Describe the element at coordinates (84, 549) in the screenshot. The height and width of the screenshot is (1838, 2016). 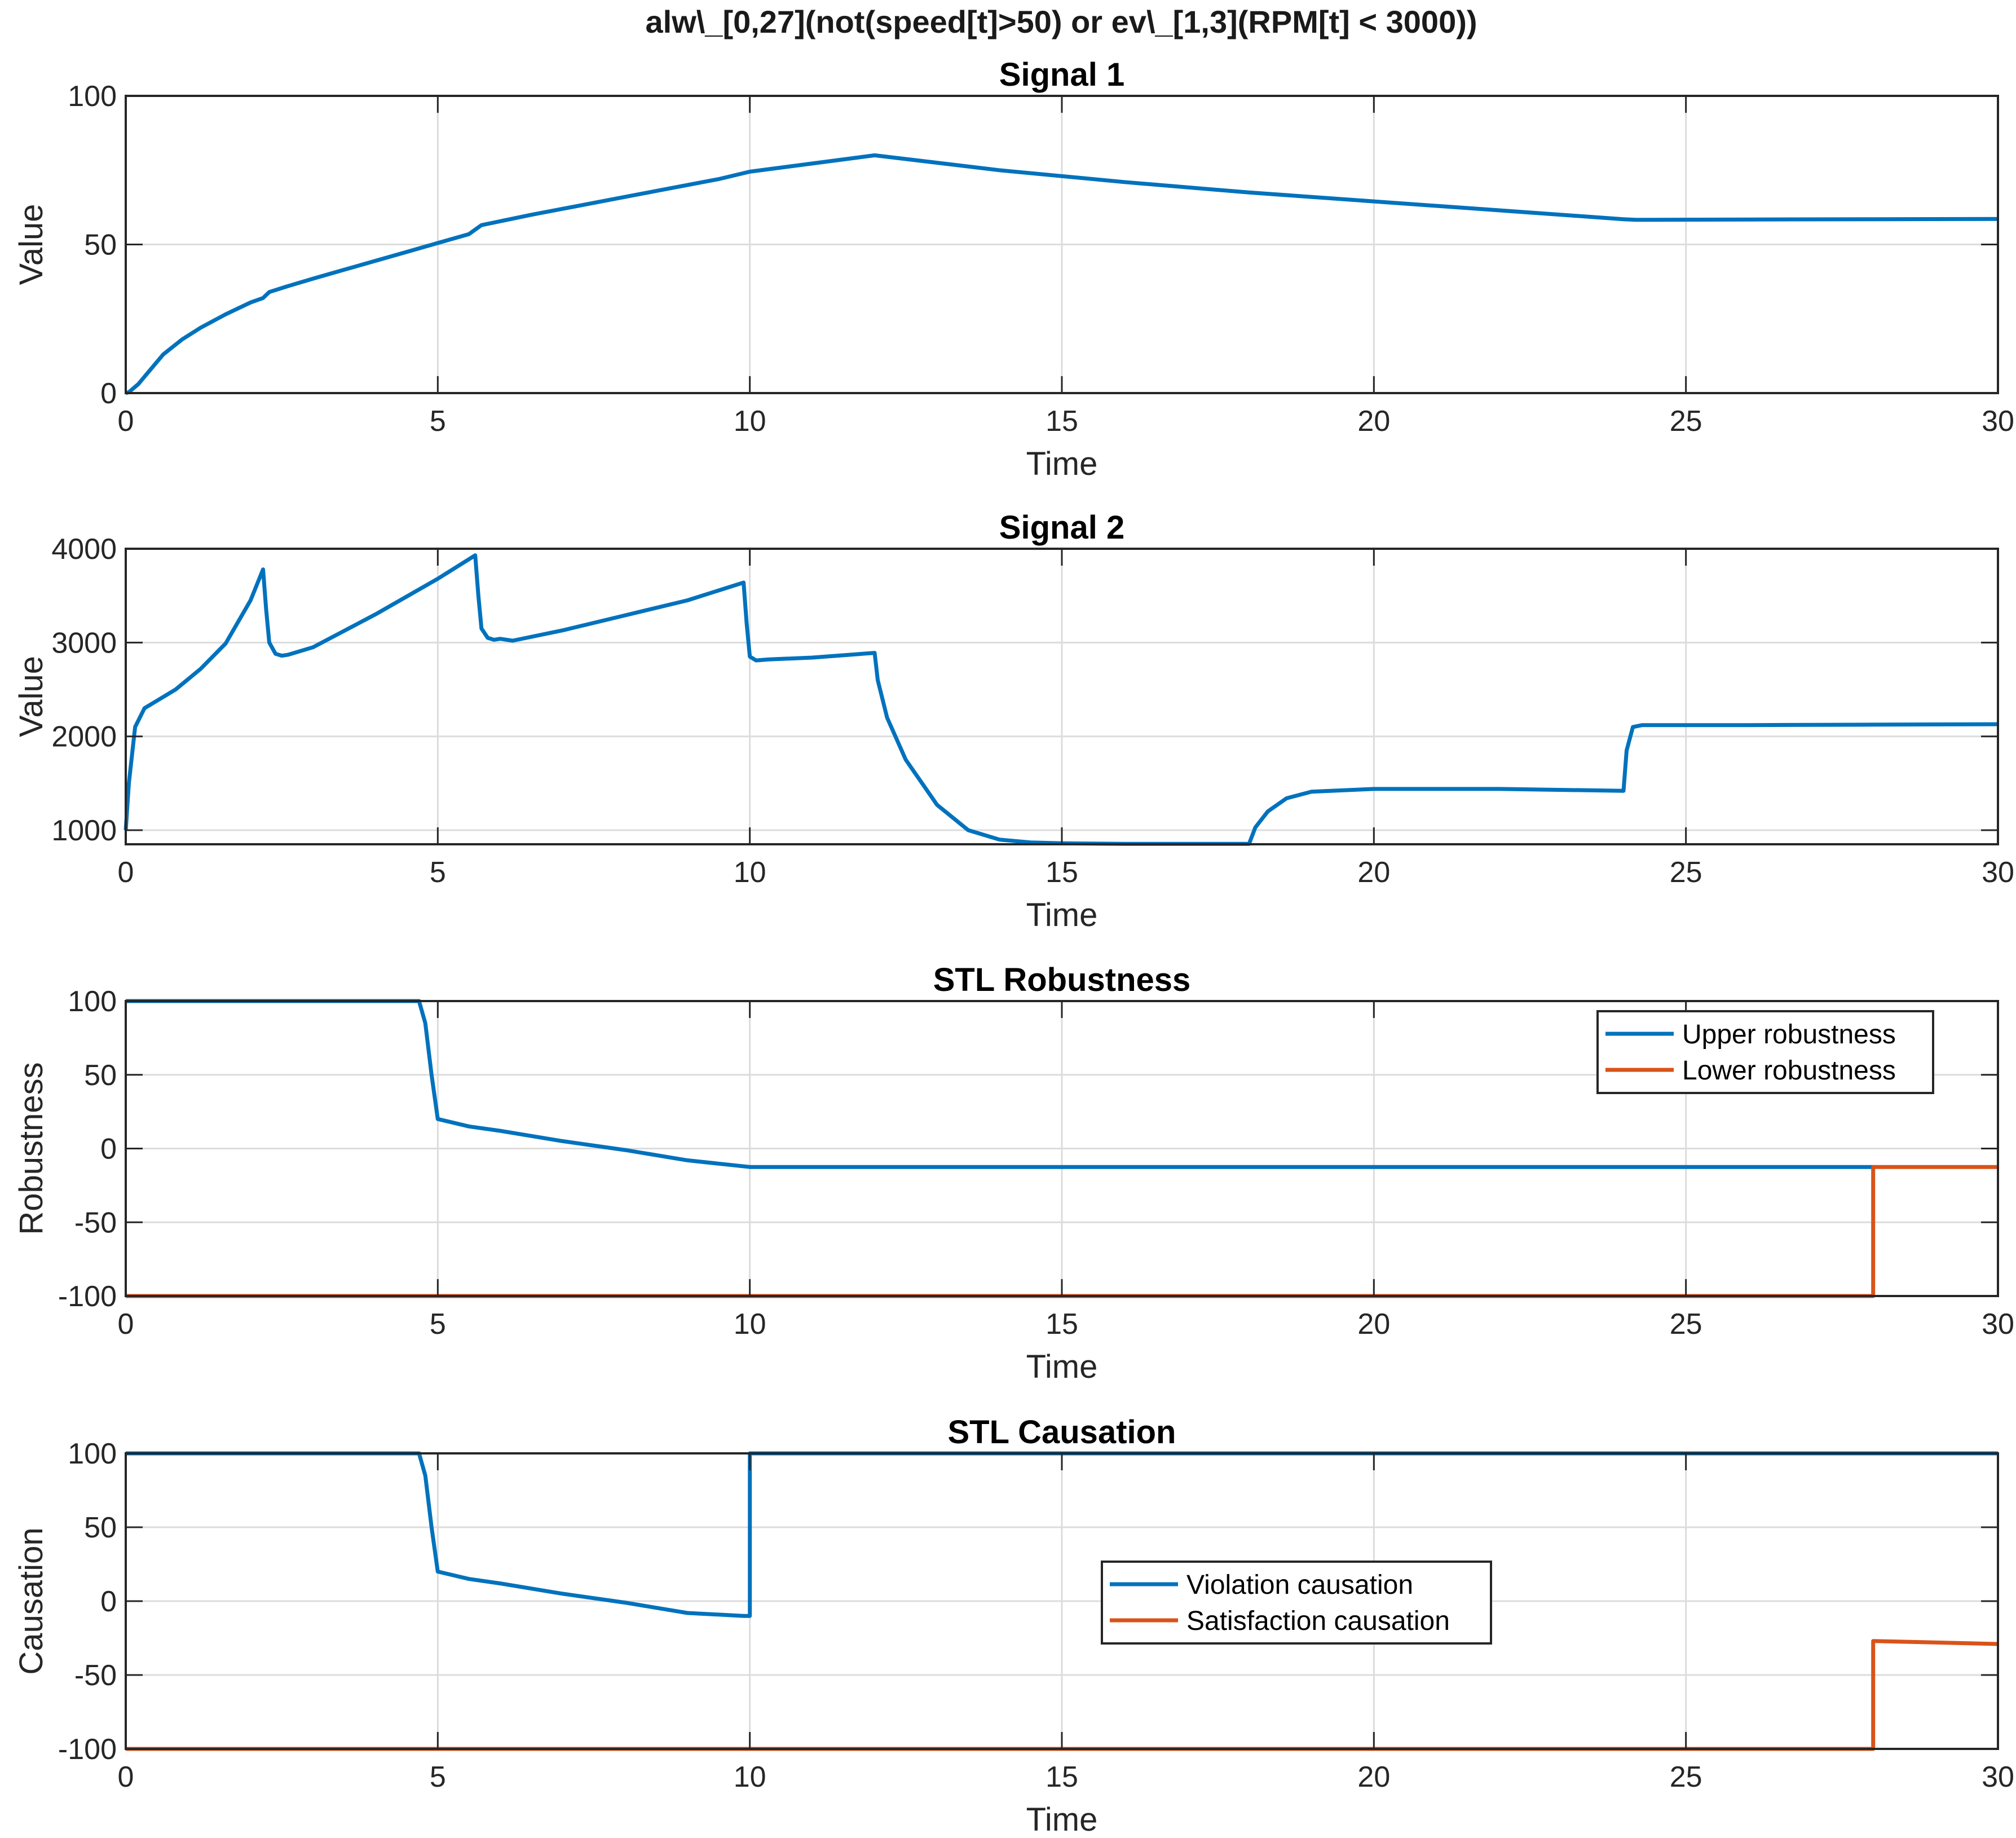
I see `y-tick-label: 4000` at that location.